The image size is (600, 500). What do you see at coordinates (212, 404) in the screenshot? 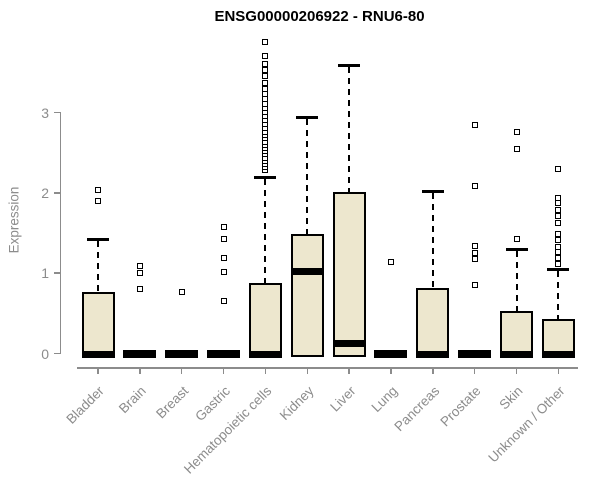
I see `x-tick-label: Gastric` at bounding box center [212, 404].